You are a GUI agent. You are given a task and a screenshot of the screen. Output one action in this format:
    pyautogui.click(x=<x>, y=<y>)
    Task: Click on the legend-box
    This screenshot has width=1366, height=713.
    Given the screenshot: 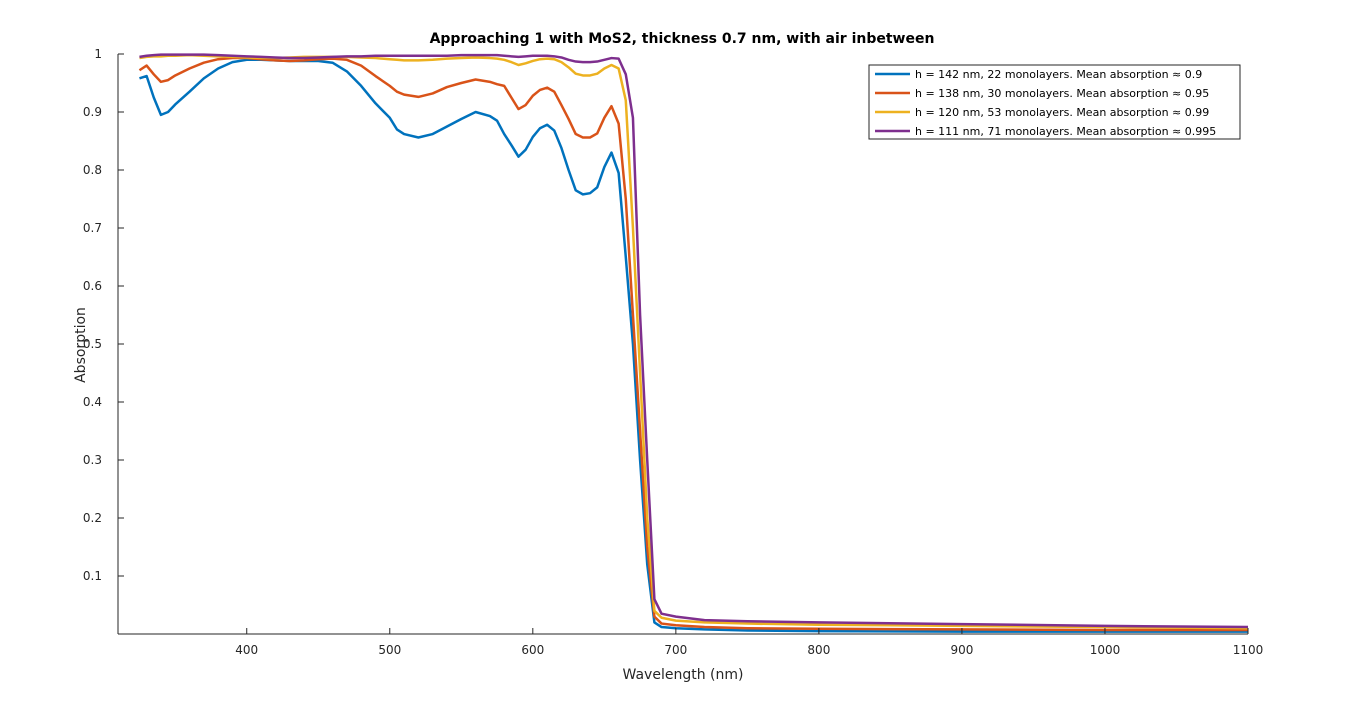 What is the action you would take?
    pyautogui.click(x=1054, y=102)
    